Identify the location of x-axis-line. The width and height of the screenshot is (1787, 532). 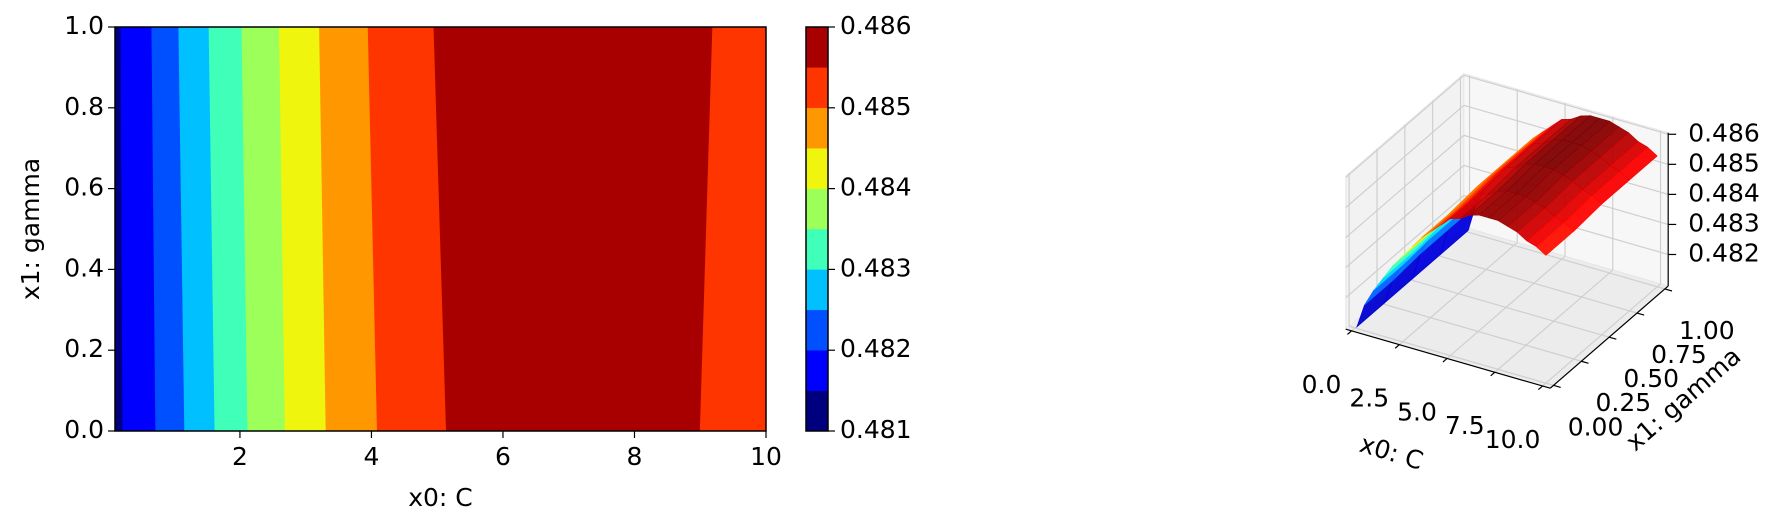
(1448, 358).